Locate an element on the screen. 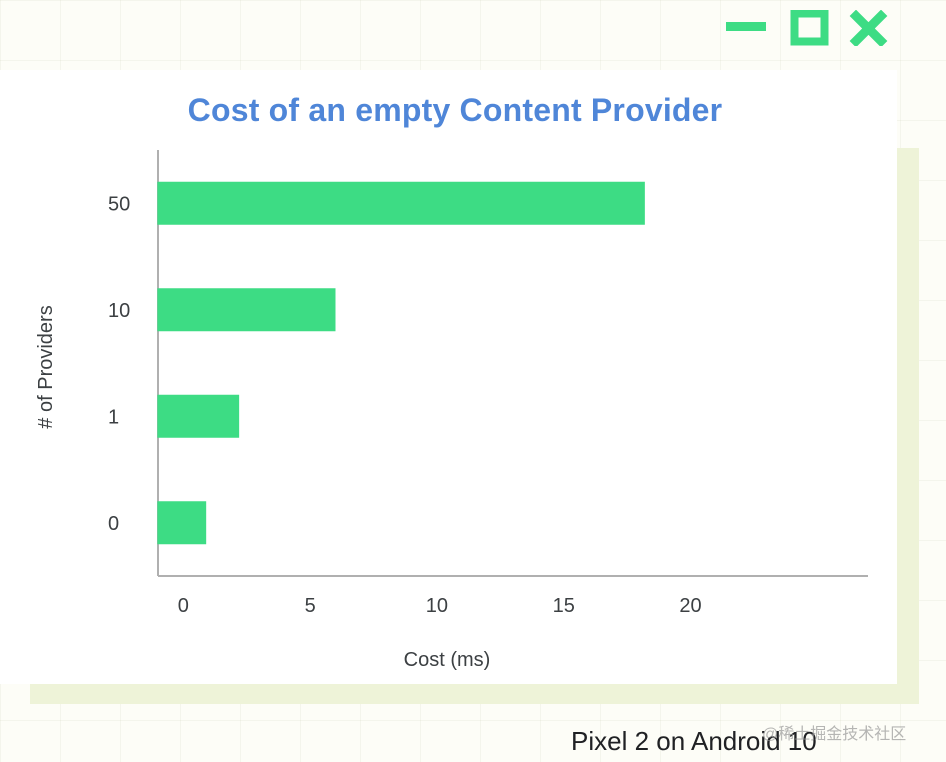  maximize-icon is located at coordinates (809, 27).